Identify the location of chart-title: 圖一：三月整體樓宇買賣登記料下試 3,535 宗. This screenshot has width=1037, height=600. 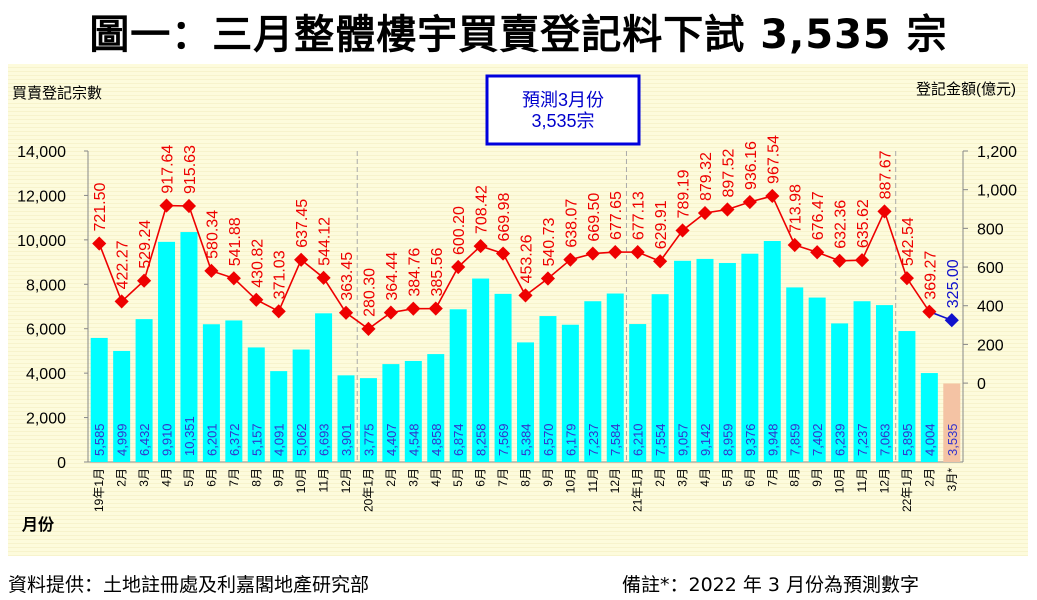
(518, 35).